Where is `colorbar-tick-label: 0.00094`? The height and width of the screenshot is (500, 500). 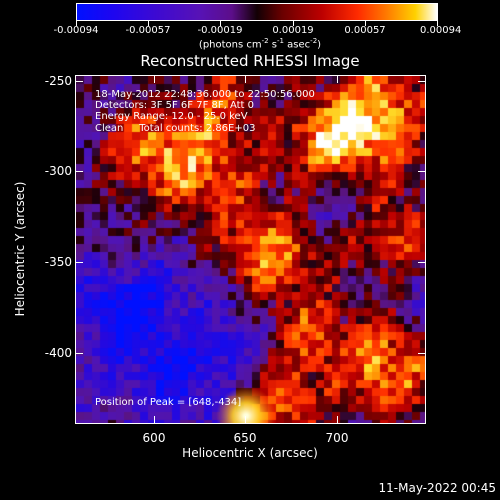 colorbar-tick-label: 0.00094 is located at coordinates (441, 30).